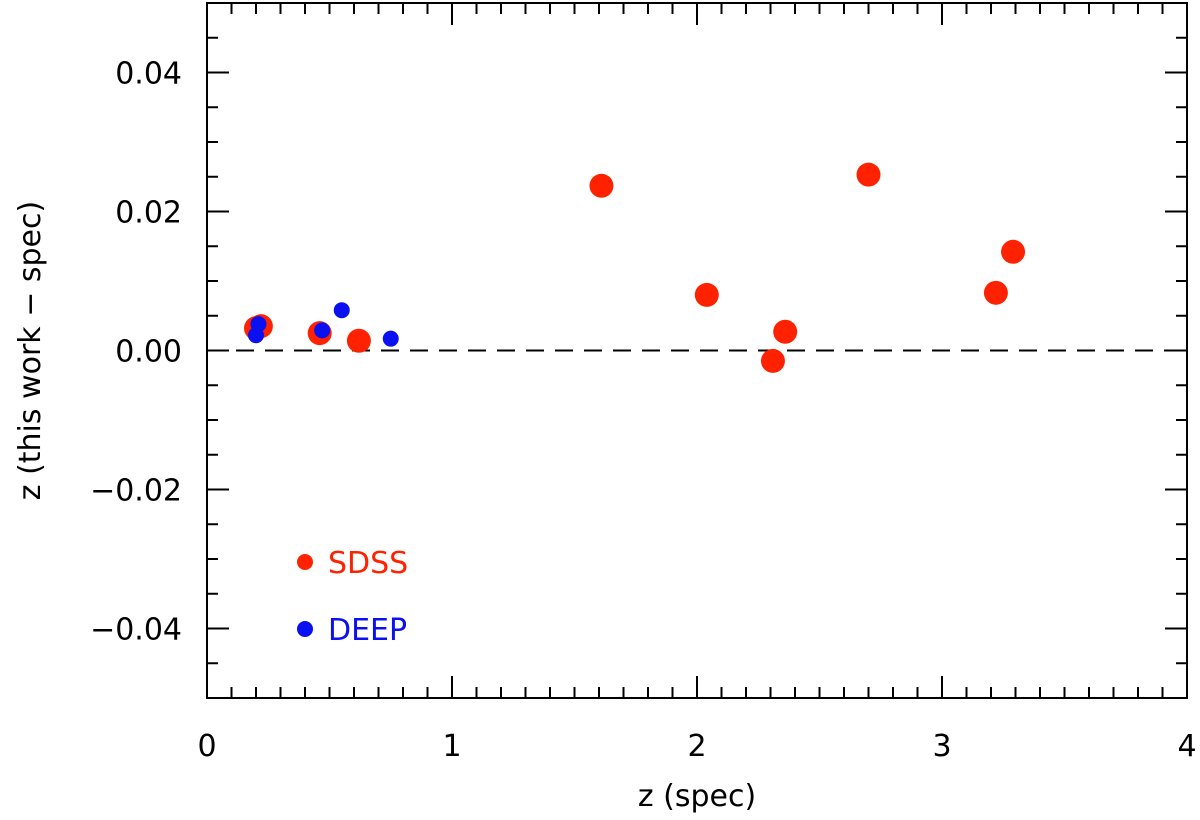  I want to click on x-axis-title: z (spec), so click(697, 796).